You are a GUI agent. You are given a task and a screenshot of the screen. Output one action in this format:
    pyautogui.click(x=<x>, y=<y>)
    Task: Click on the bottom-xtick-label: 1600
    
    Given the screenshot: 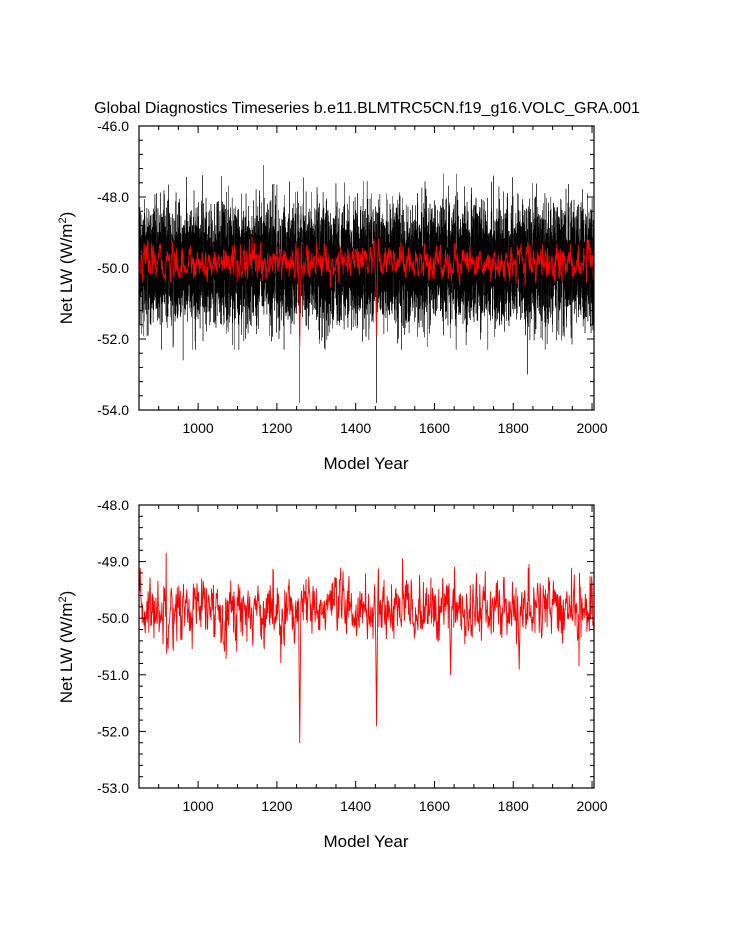 What is the action you would take?
    pyautogui.click(x=434, y=806)
    